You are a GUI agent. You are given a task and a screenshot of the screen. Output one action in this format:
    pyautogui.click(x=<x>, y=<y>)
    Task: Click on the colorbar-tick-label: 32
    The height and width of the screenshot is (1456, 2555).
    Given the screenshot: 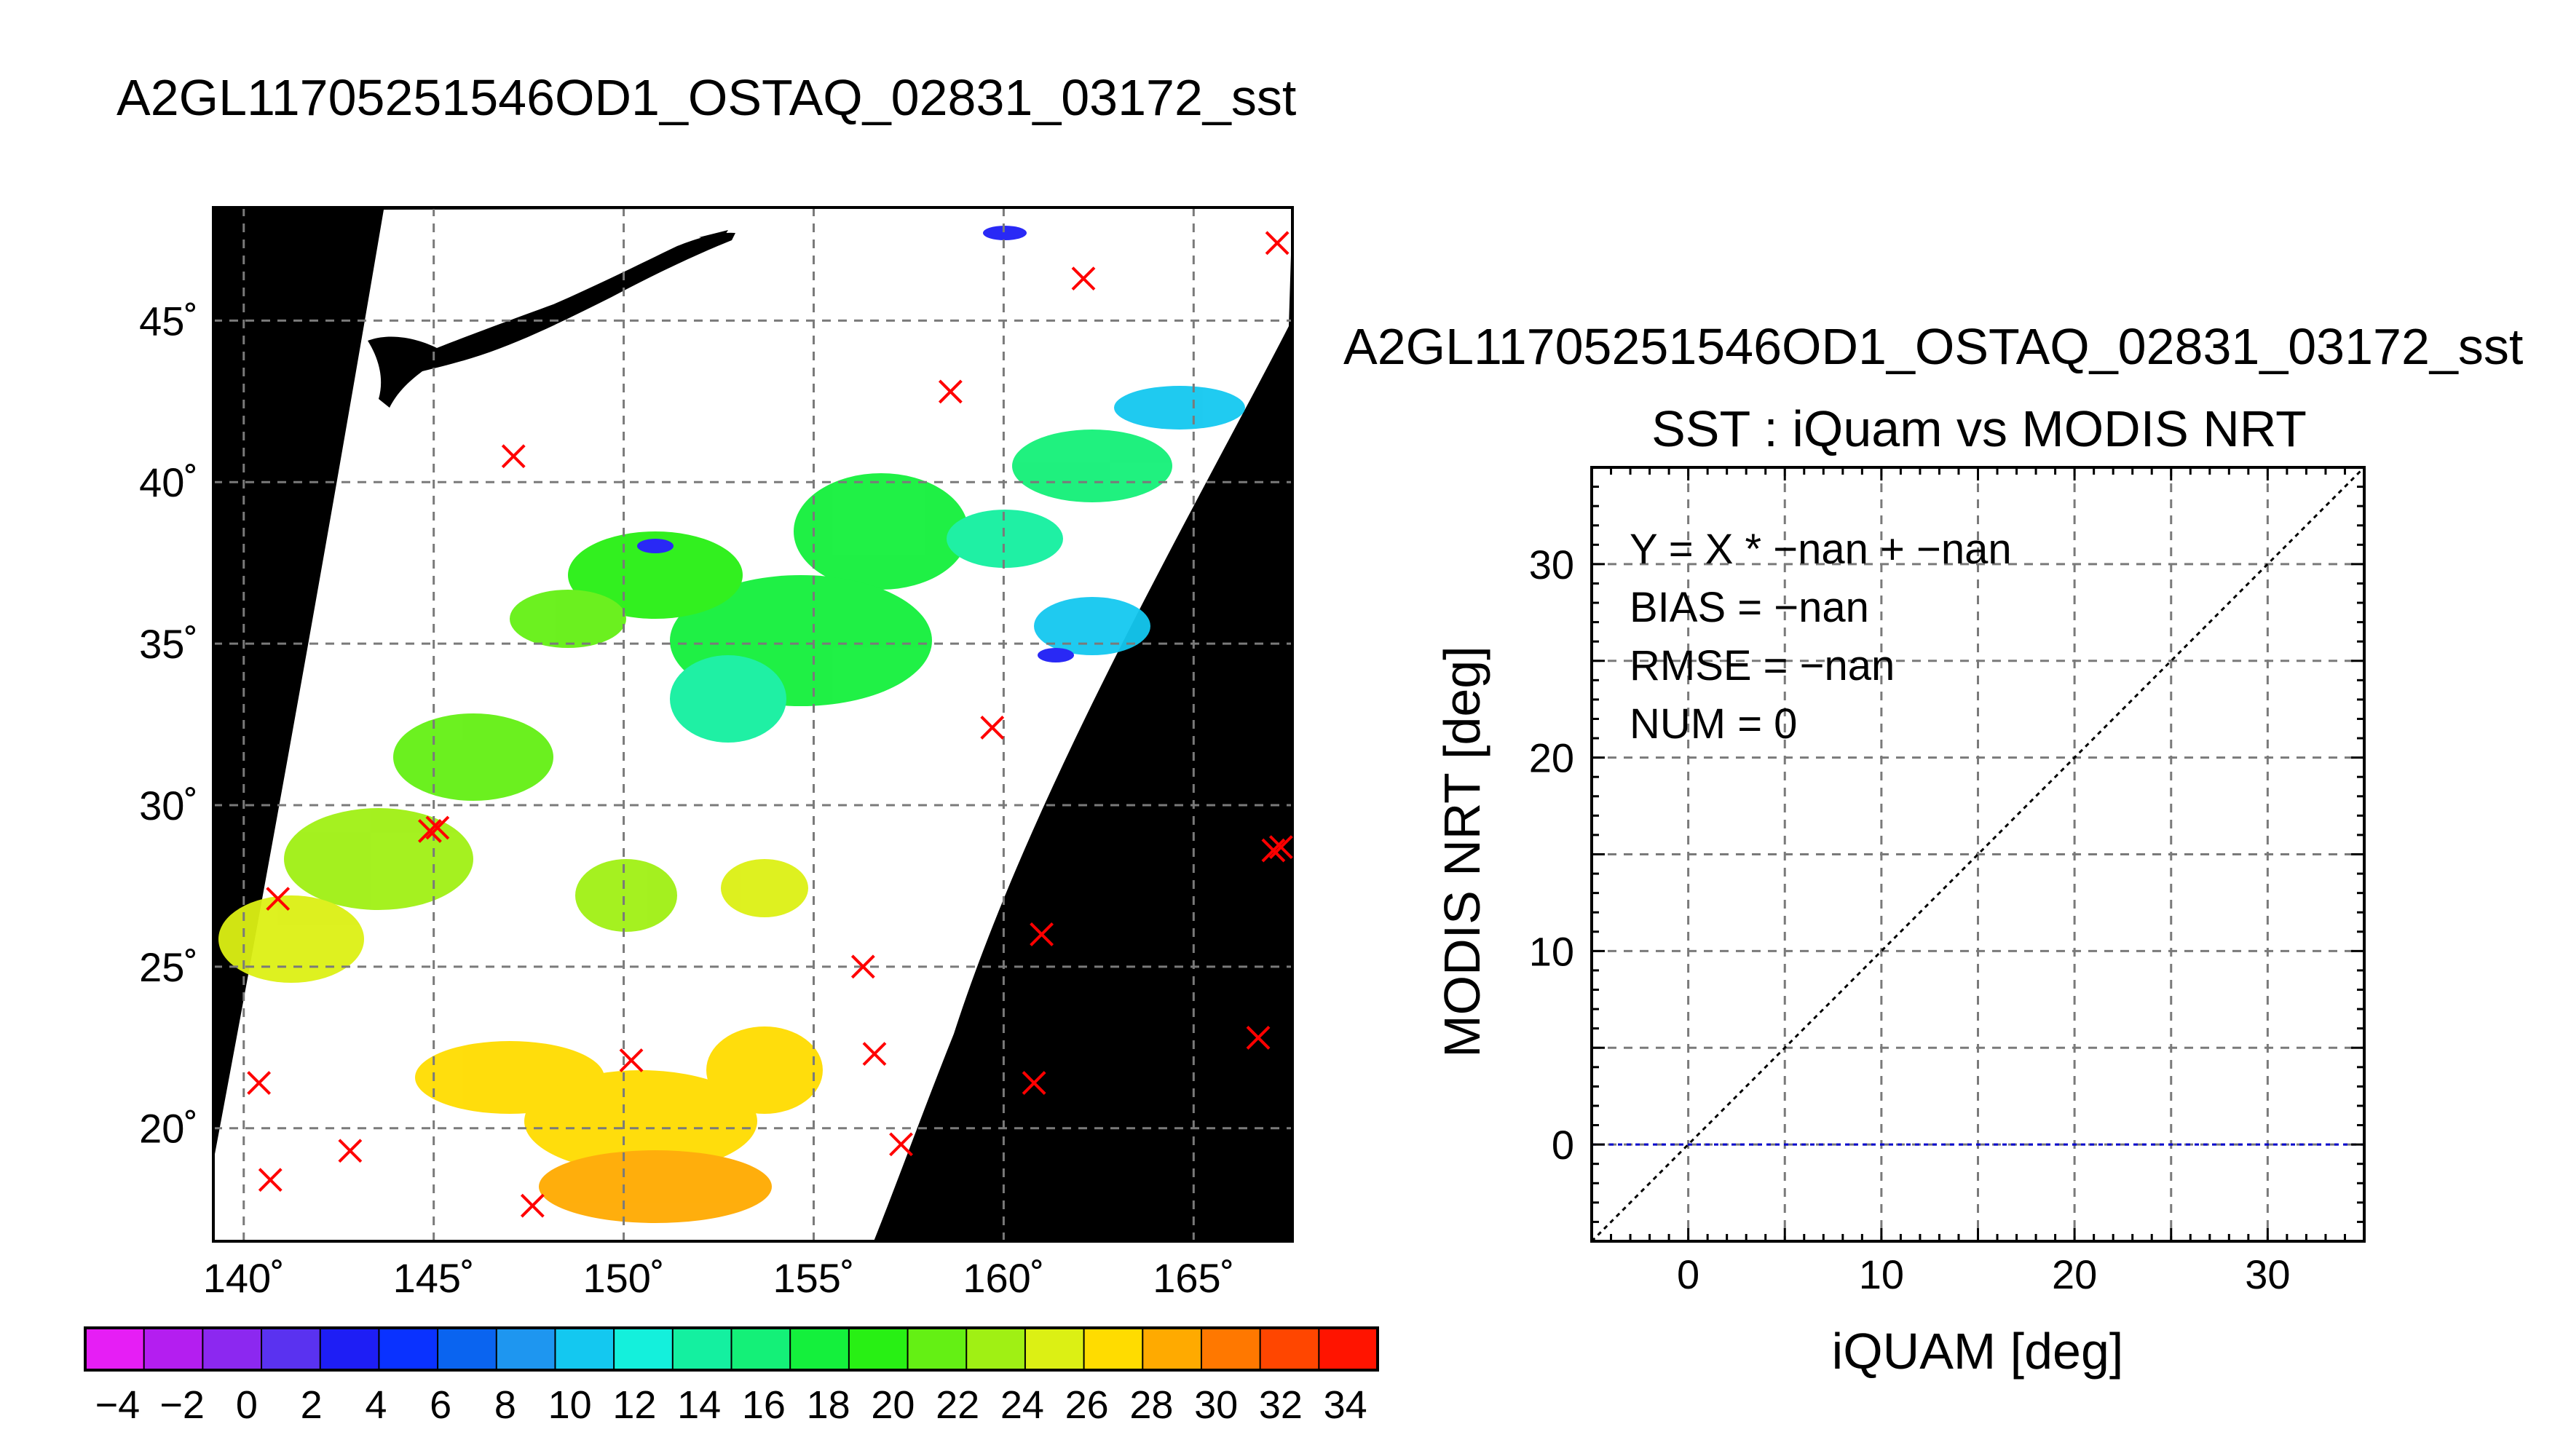 What is the action you would take?
    pyautogui.click(x=1281, y=1405)
    